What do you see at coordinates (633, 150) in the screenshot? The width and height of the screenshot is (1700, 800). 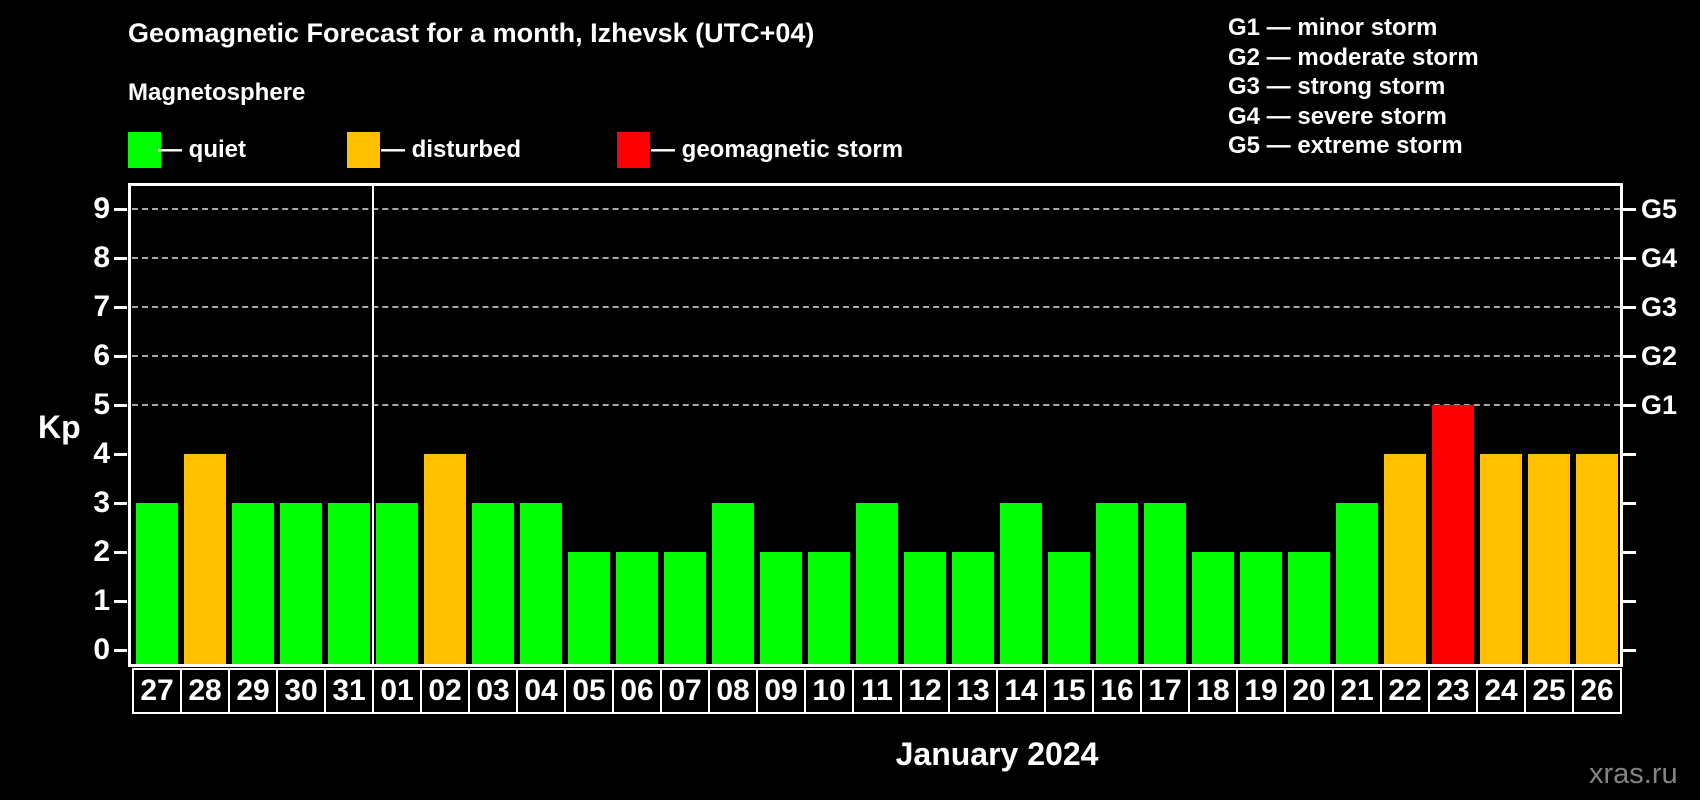 I see `storm-legend-swatch` at bounding box center [633, 150].